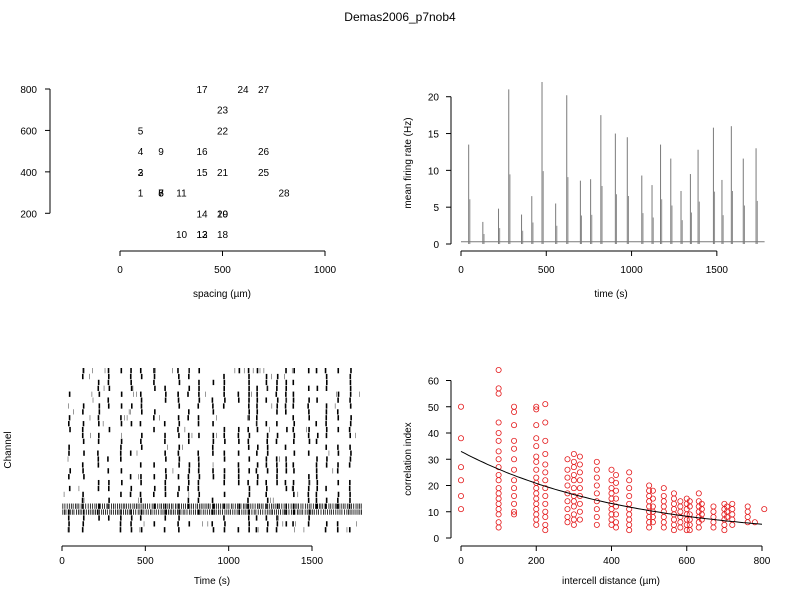 The image size is (800, 600). Describe the element at coordinates (141, 131) in the screenshot. I see `electrode-label: 5` at that location.